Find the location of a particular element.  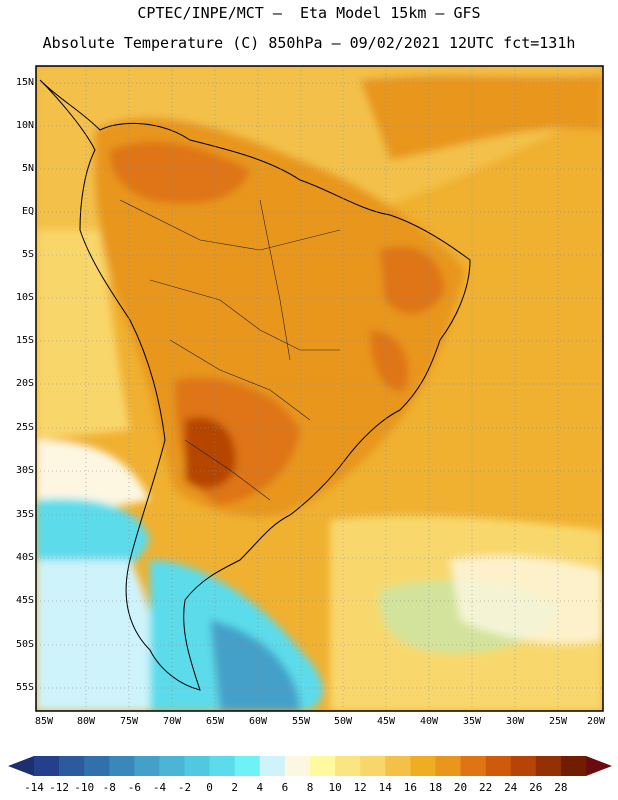

country-borders is located at coordinates (230, 350).